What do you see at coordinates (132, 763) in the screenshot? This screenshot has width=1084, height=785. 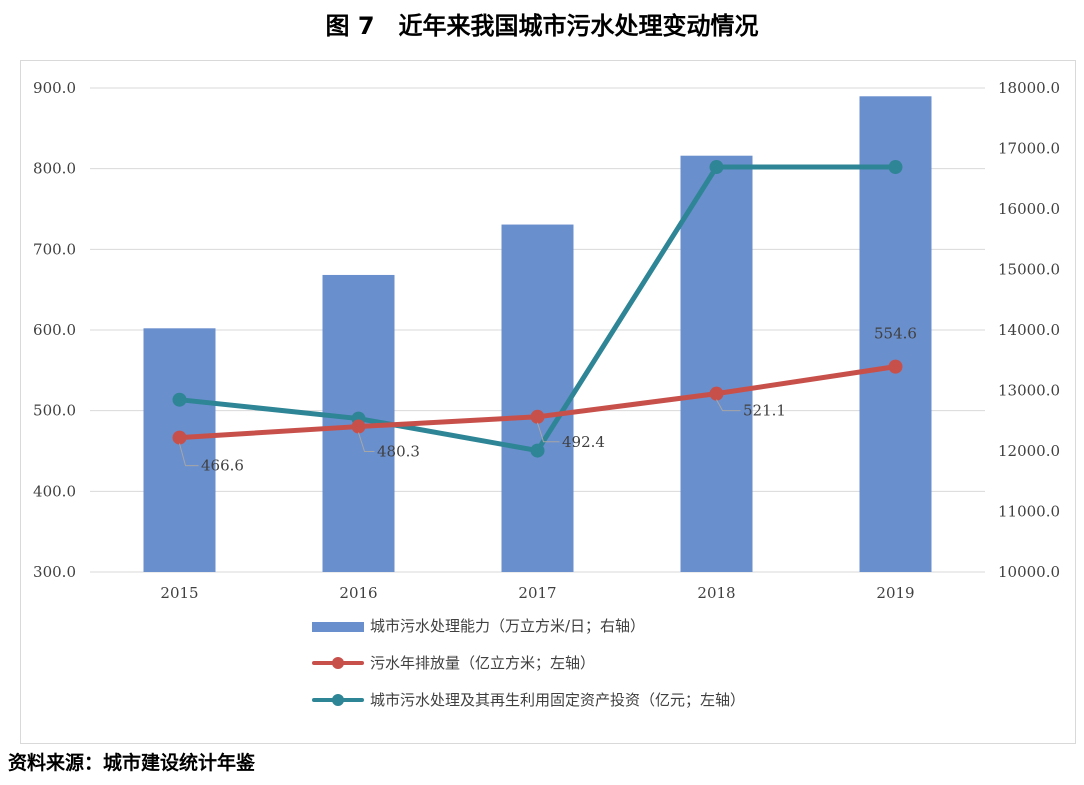 I see `source-note: 资料来源：城市建设统计年鉴` at bounding box center [132, 763].